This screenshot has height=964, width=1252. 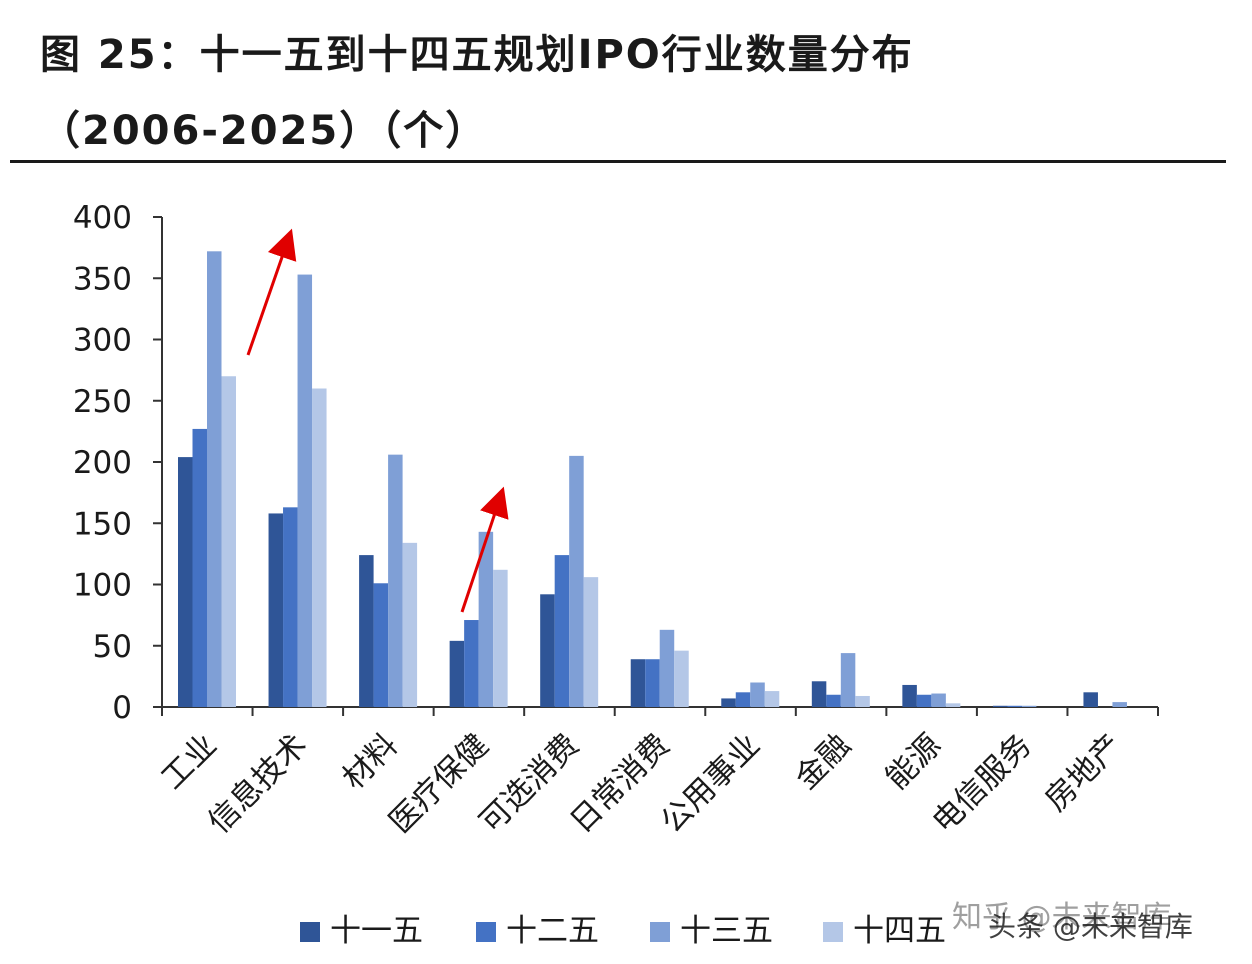 I want to click on watermark-zhihu: 知乎 @未来智库, so click(x=1062, y=917).